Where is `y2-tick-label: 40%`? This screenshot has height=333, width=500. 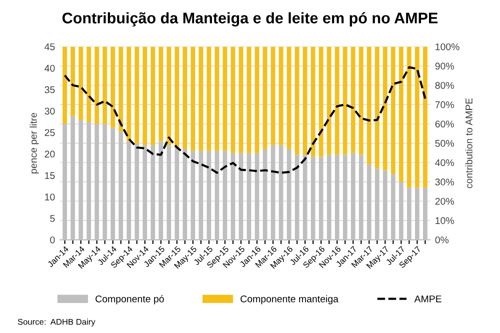 y2-tick-label: 40% is located at coordinates (444, 162).